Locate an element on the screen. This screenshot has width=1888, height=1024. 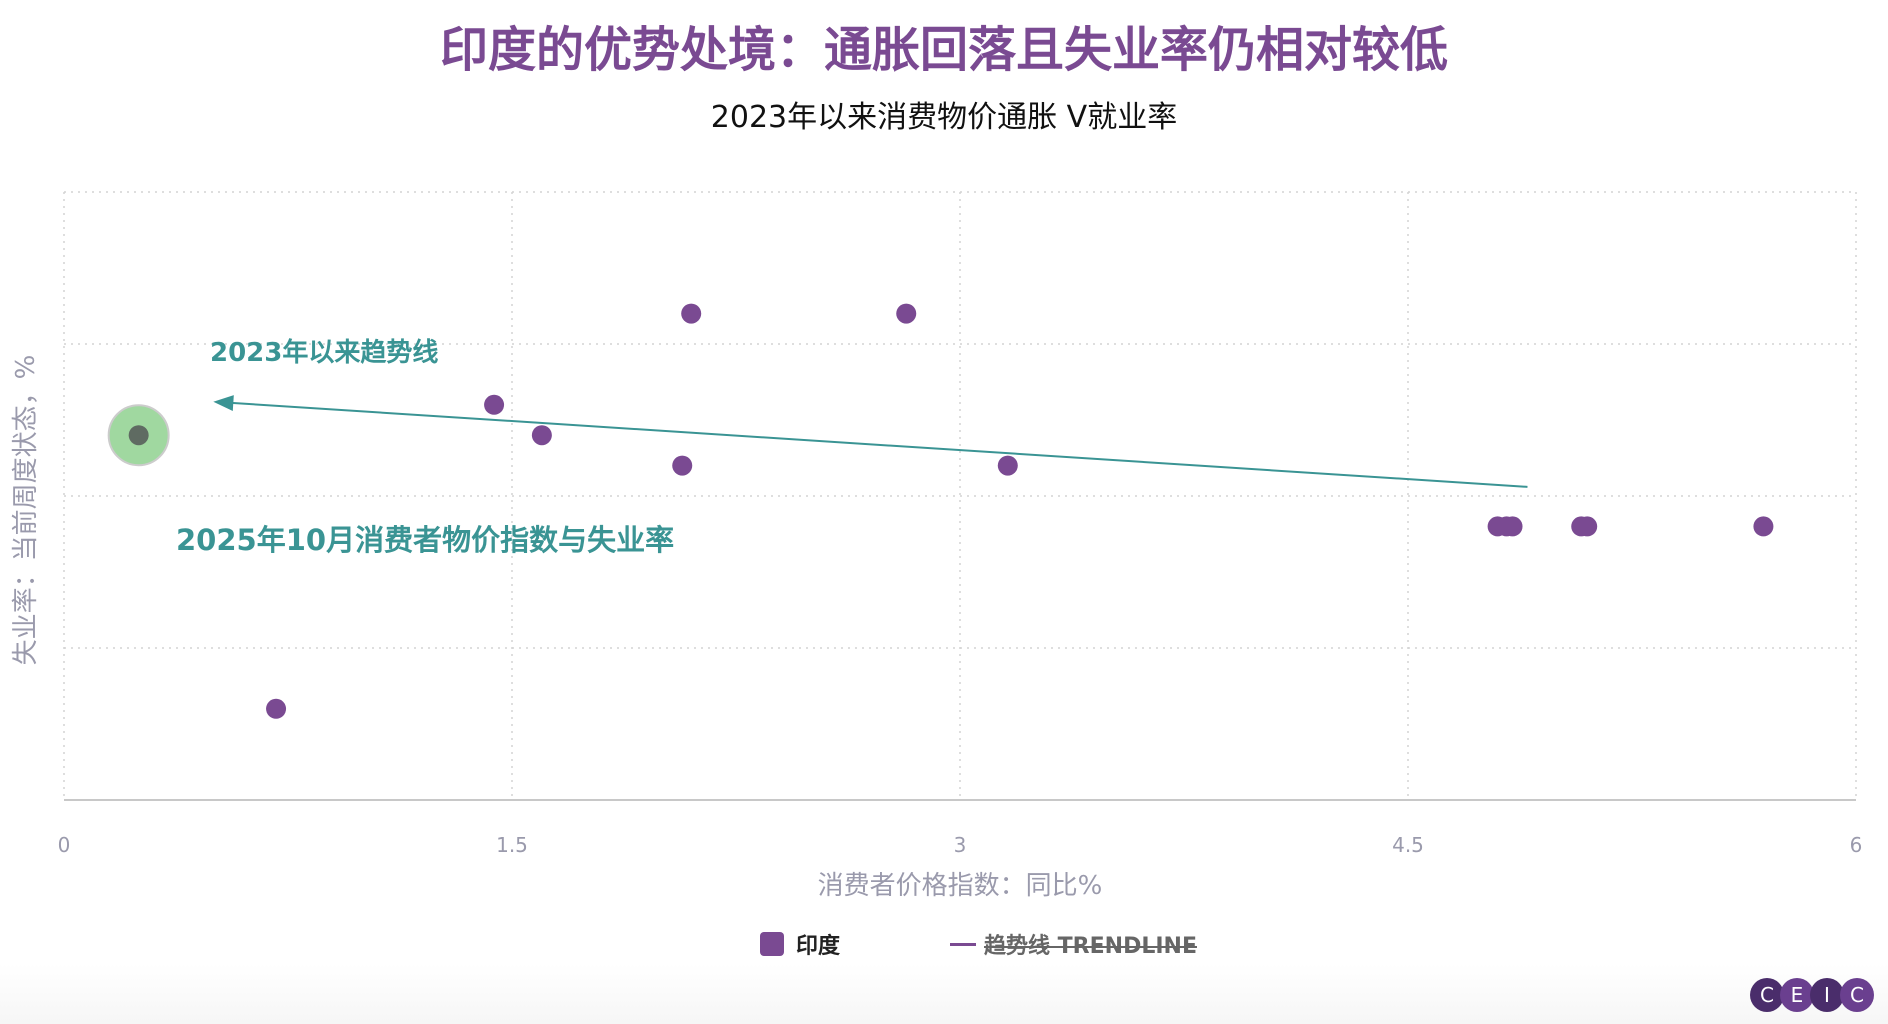
chart-subtitle: 2023年以来消费物价通胀 V就业率 is located at coordinates (944, 117).